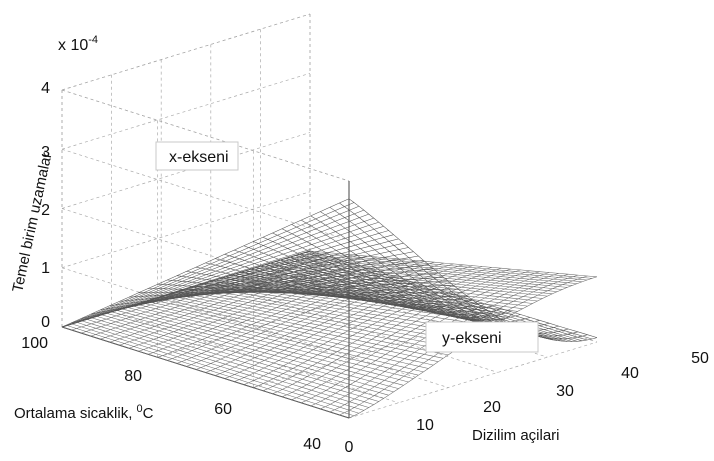 This screenshot has height=461, width=714. I want to click on y-axis-label-unit: C, so click(148, 413).